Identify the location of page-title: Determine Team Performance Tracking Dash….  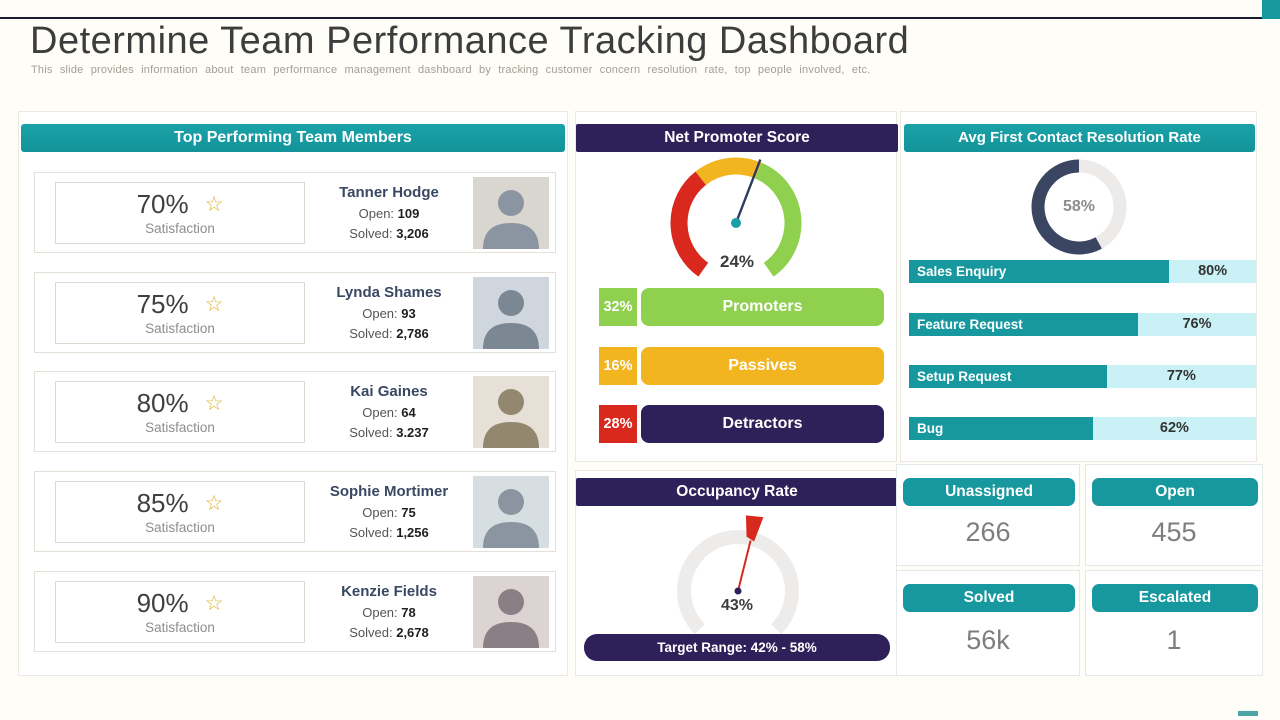
(470, 41).